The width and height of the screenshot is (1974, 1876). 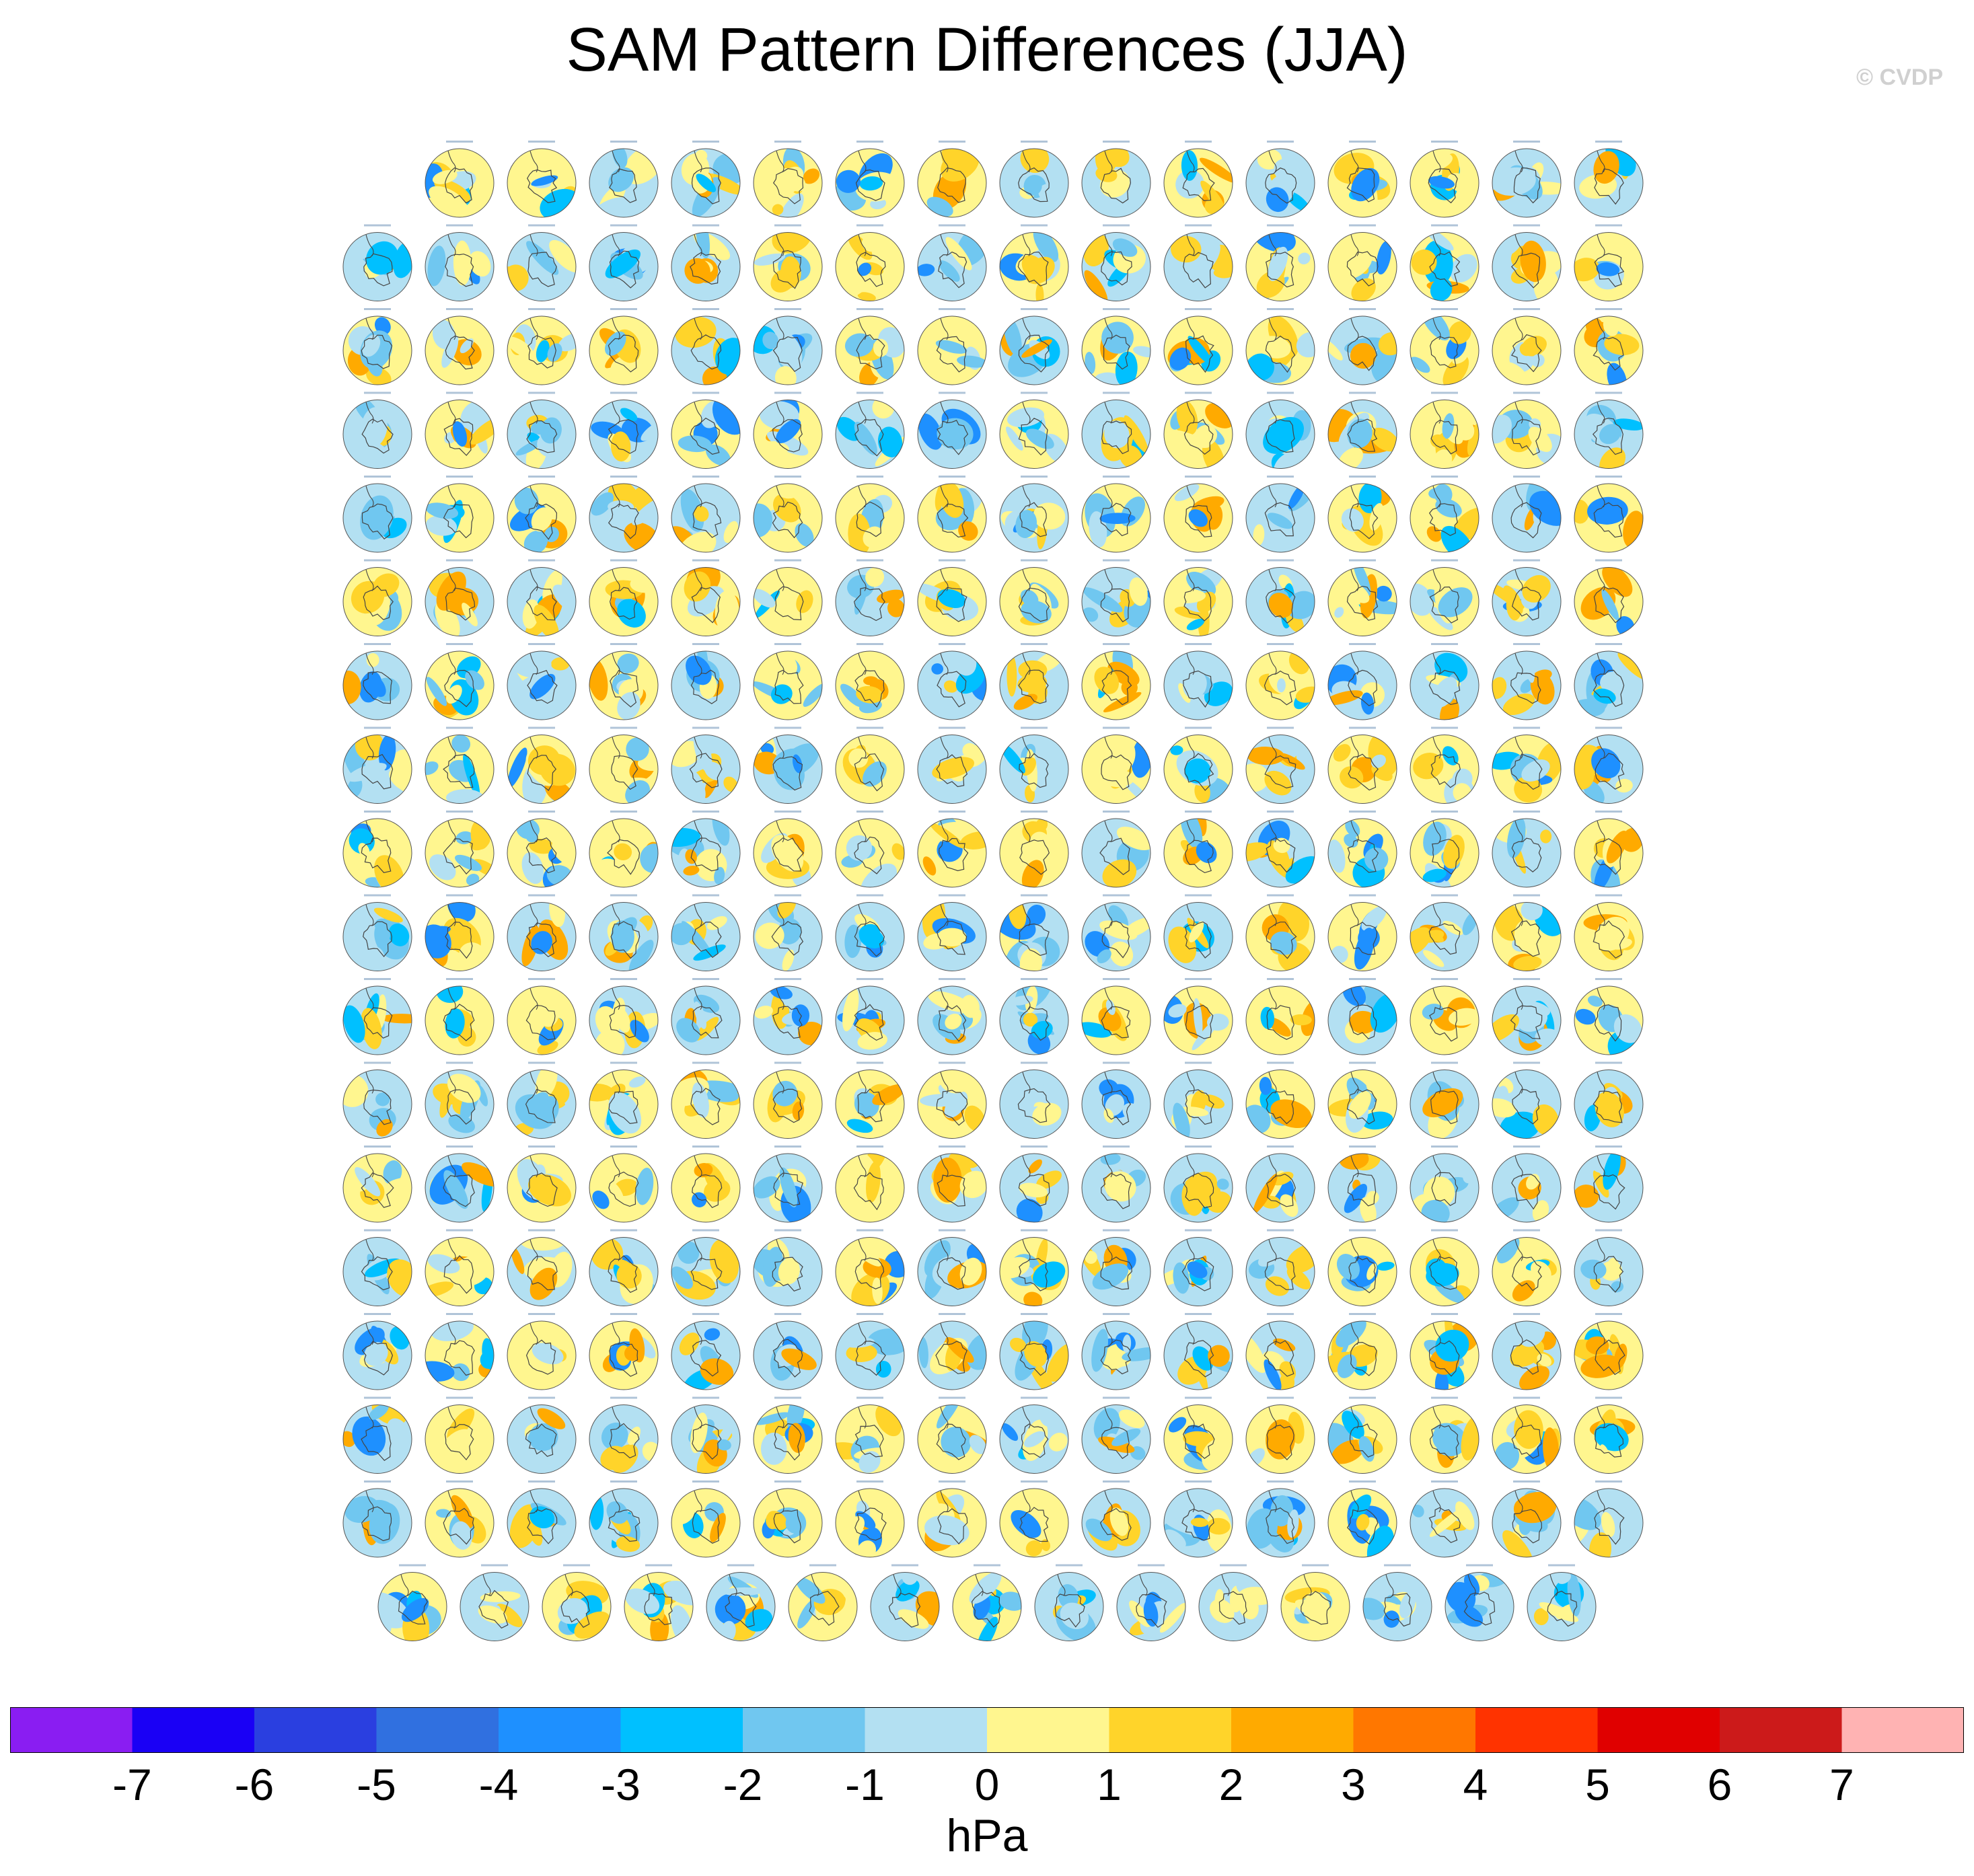 What do you see at coordinates (1353, 1784) in the screenshot?
I see `colorbar-tick-label: 3` at bounding box center [1353, 1784].